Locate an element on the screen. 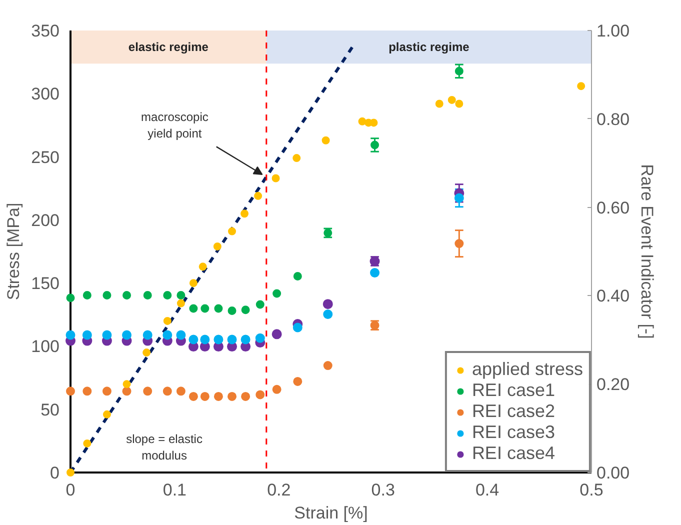 The image size is (681, 525). x-tick-label: 0.3 is located at coordinates (383, 490).